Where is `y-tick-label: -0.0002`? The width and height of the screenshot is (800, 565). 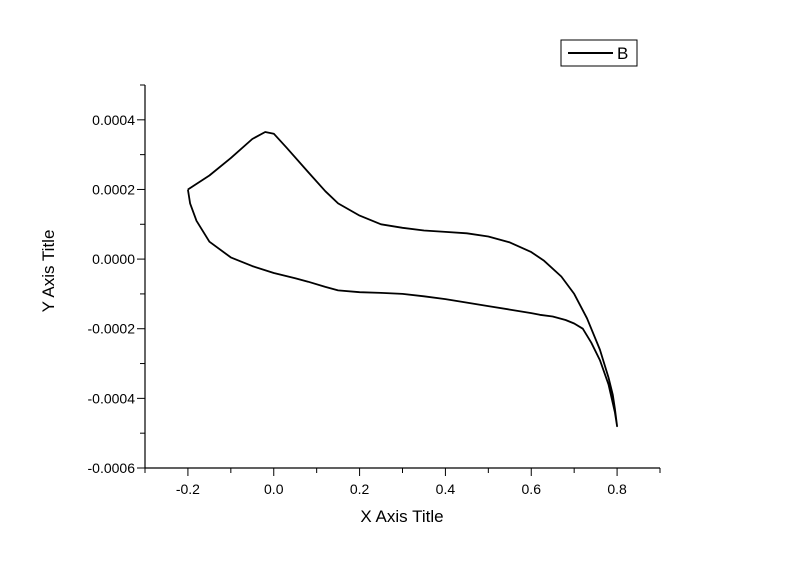 y-tick-label: -0.0002 is located at coordinates (112, 329).